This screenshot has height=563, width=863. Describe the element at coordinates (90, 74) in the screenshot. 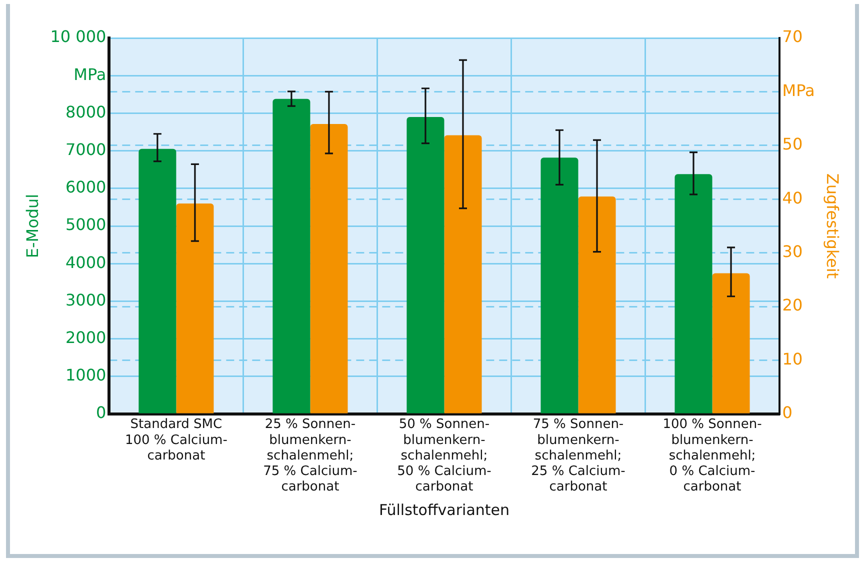

I see `y-tick-label: MPa` at that location.